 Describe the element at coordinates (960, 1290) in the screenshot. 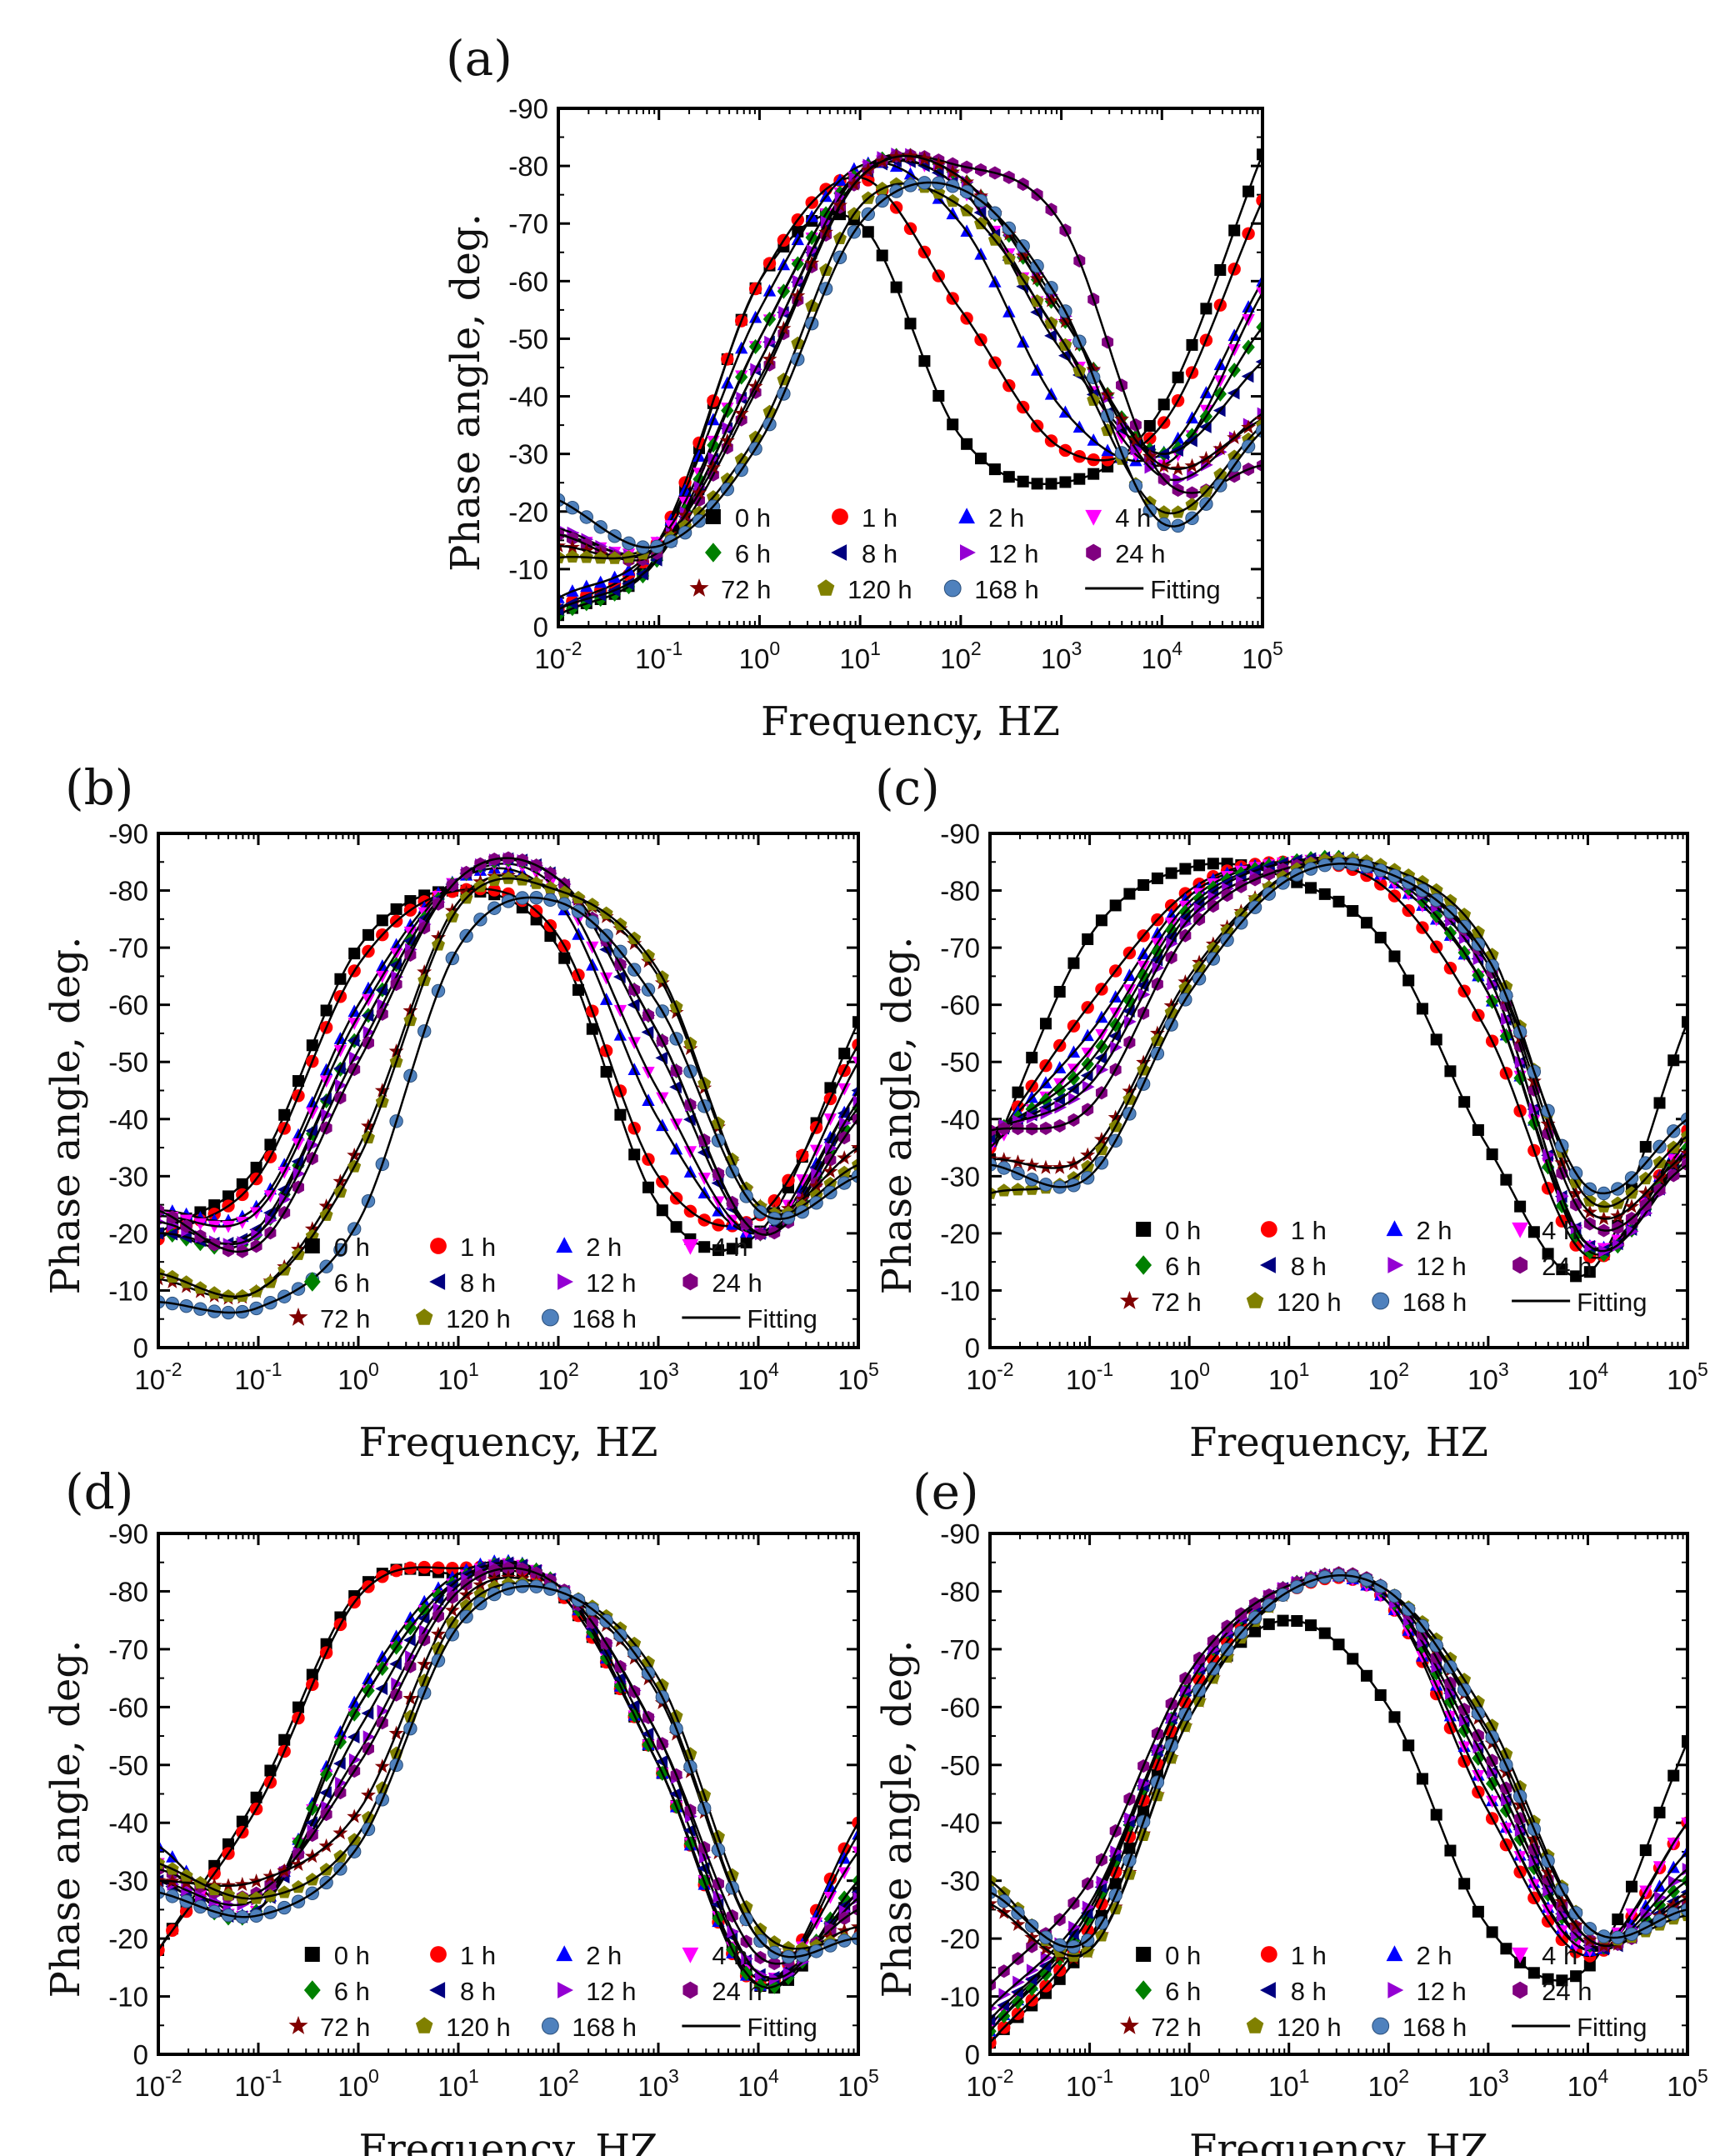

I see `y-tick-label: -10` at that location.